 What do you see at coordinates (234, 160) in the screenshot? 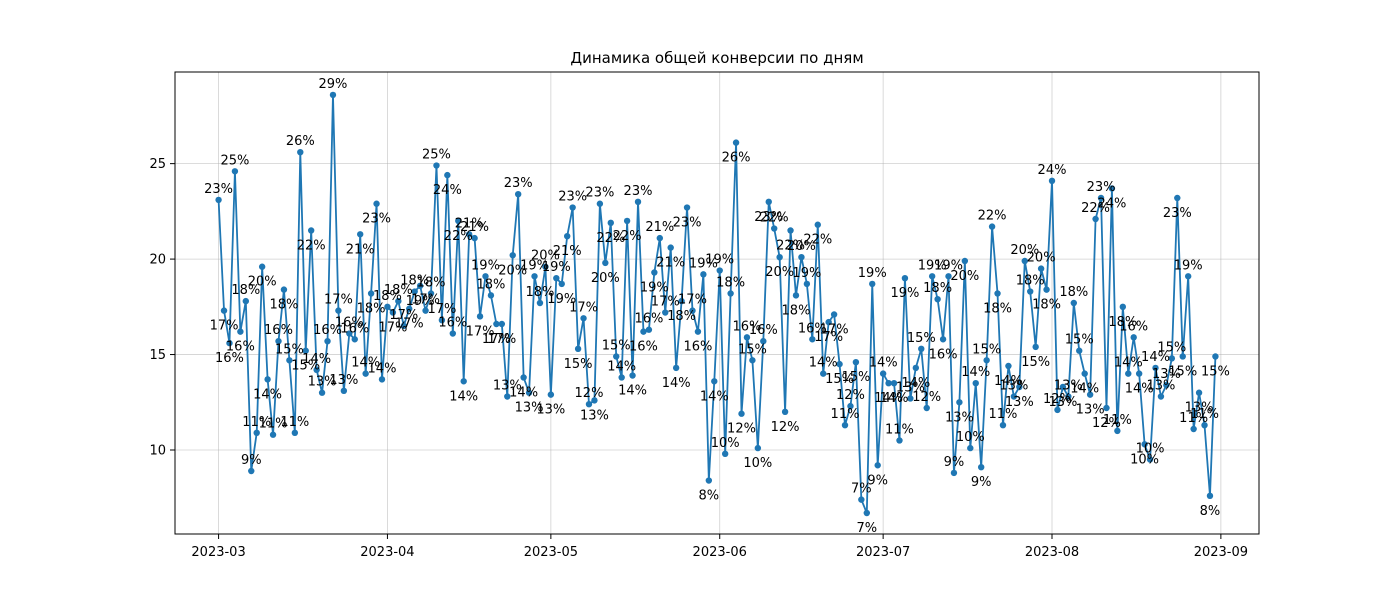
I see `data-label: 25%` at bounding box center [234, 160].